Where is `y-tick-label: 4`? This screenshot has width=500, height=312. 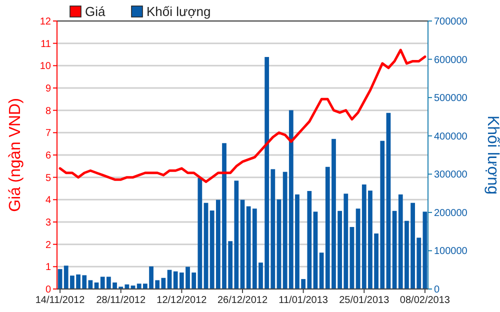
y-tick-label: 4 is located at coordinates (48, 200).